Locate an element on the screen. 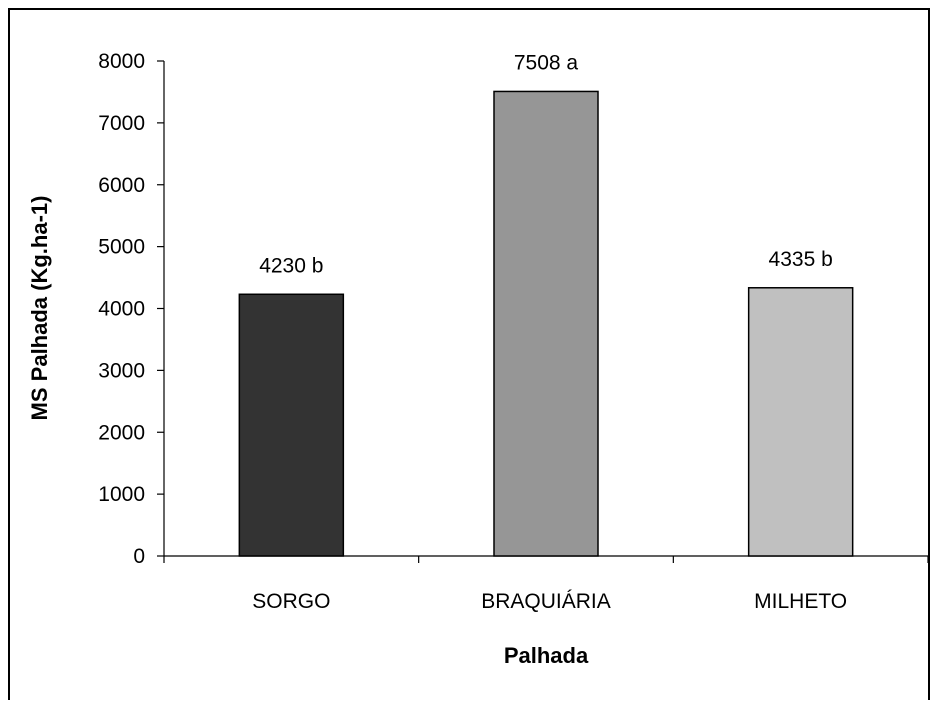  x-category-label: SORGO is located at coordinates (291, 601).